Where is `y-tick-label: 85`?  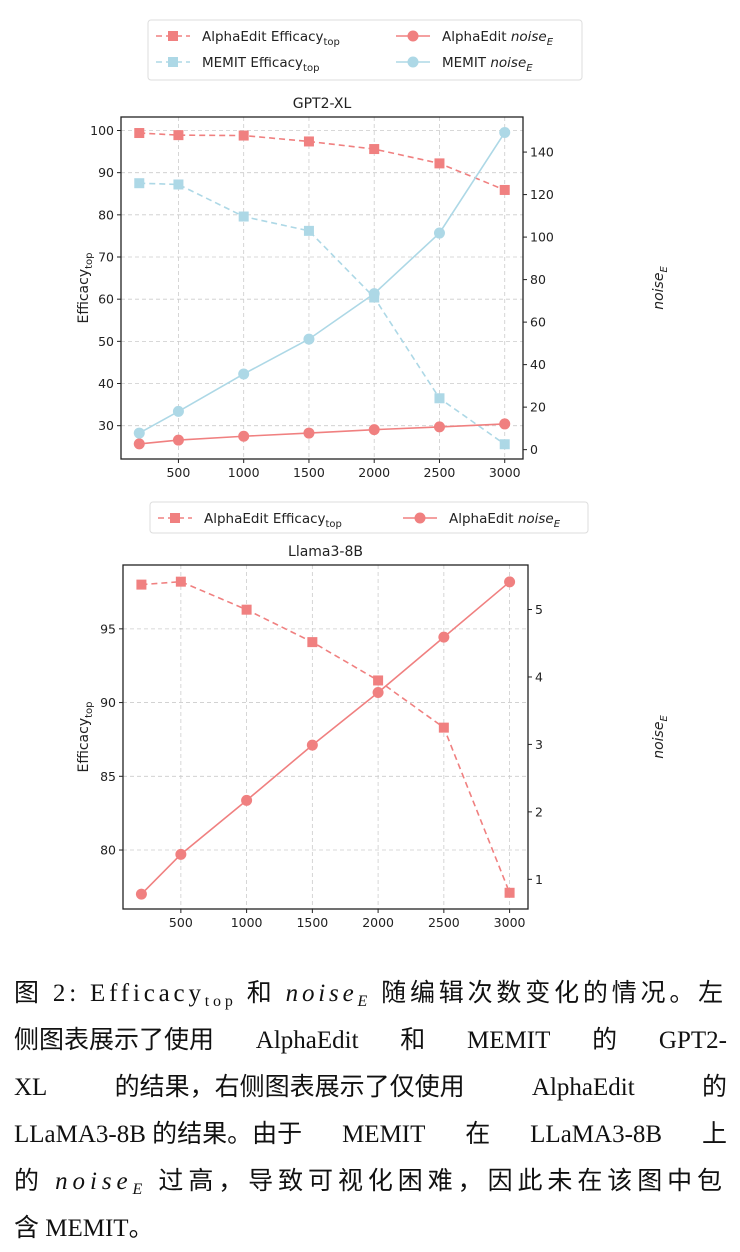 y-tick-label: 85 is located at coordinates (108, 776).